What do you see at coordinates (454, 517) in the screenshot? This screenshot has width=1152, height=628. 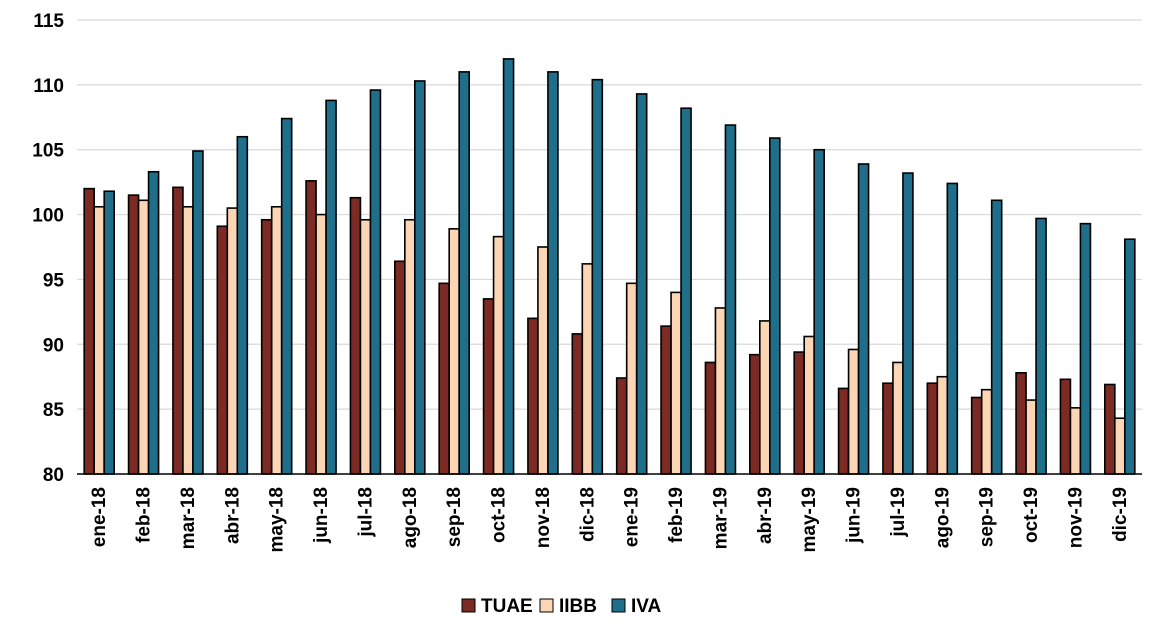 I see `x-tick-label: sep-18` at bounding box center [454, 517].